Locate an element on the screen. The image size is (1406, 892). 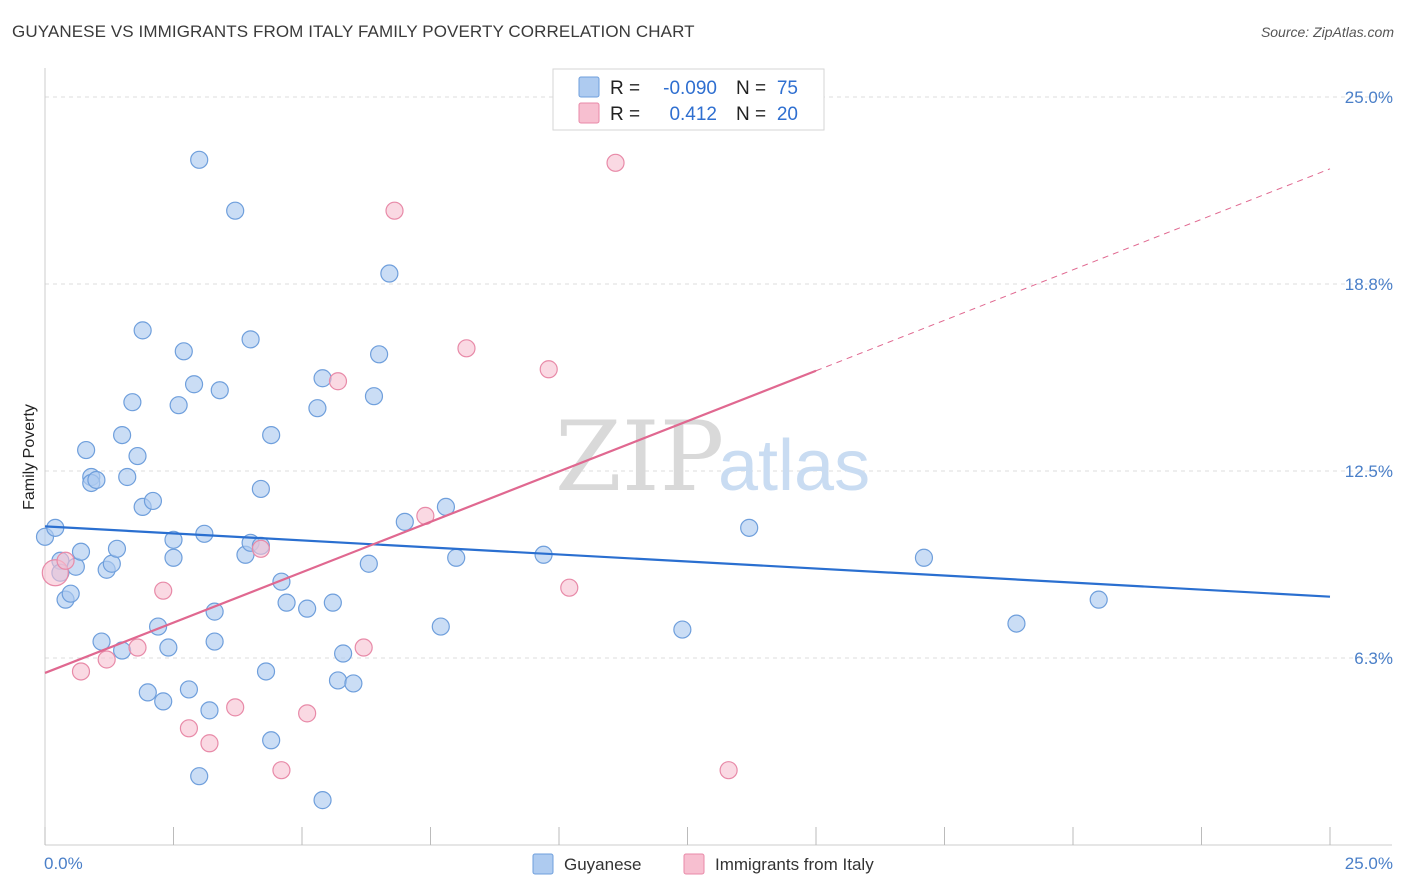
y-tick-label-2: 18.8% is located at coordinates (1369, 284).